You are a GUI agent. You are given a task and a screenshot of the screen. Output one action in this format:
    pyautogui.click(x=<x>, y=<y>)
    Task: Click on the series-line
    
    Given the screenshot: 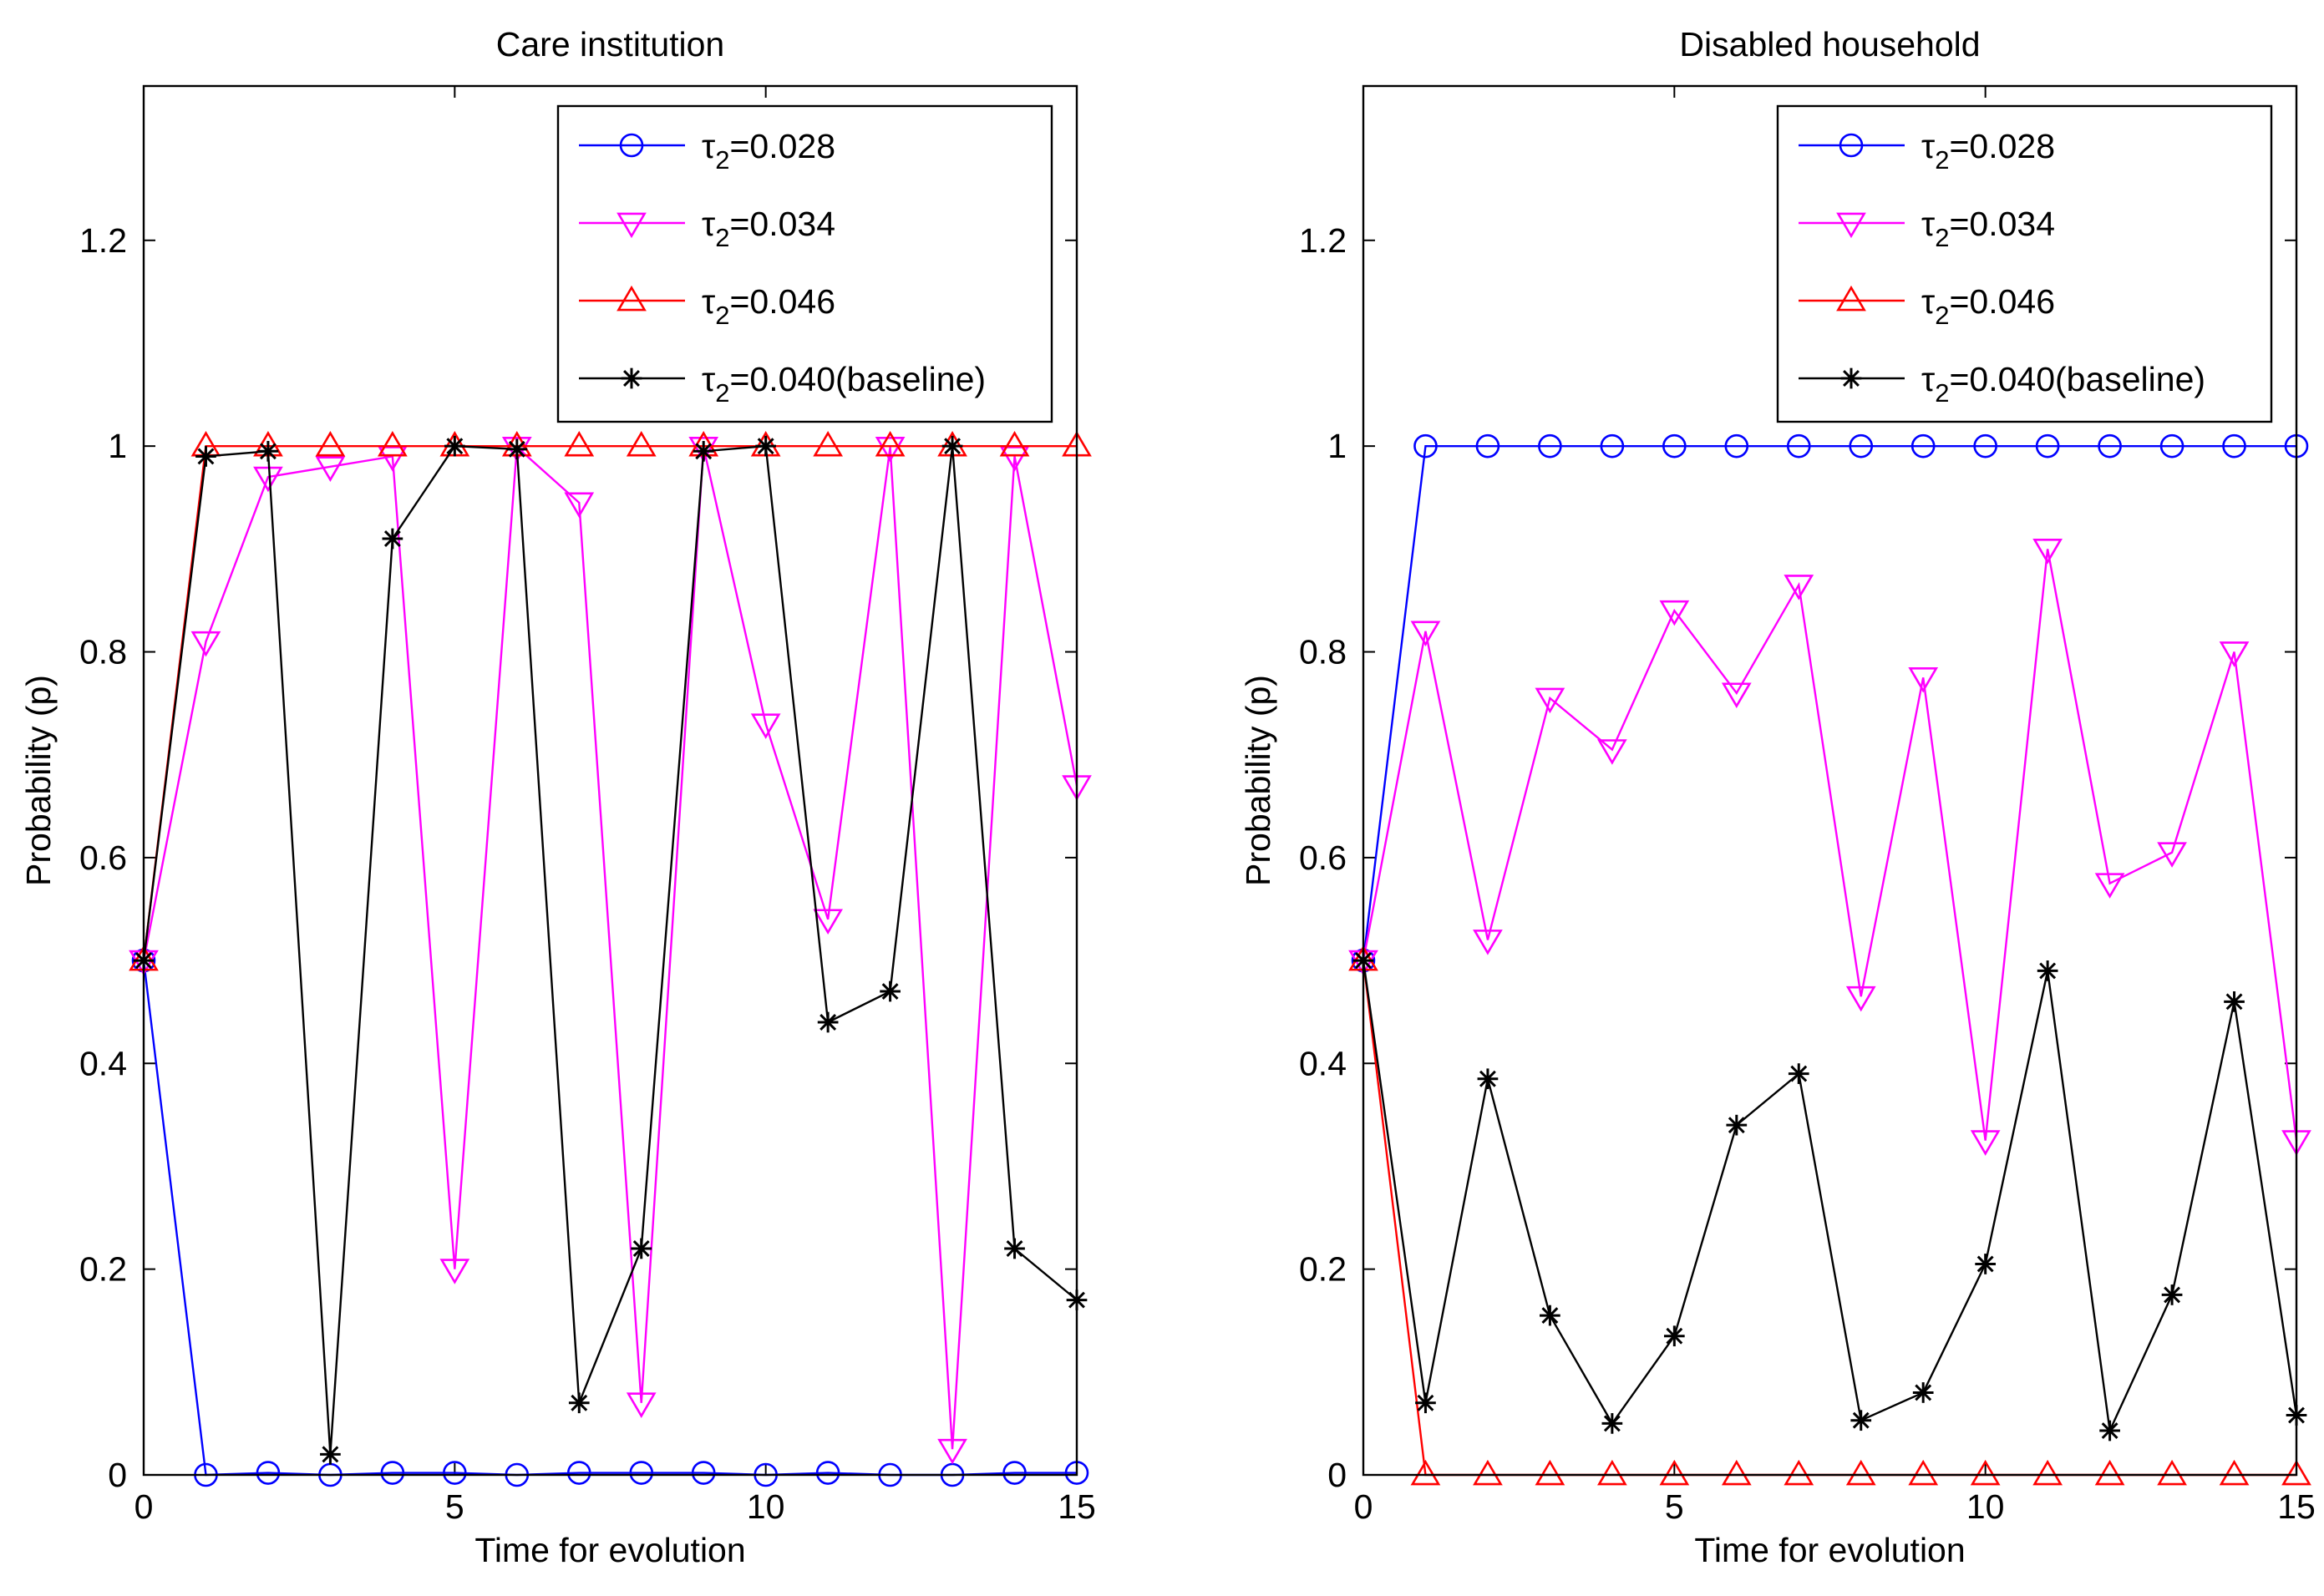 What is the action you would take?
    pyautogui.click(x=1830, y=845)
    